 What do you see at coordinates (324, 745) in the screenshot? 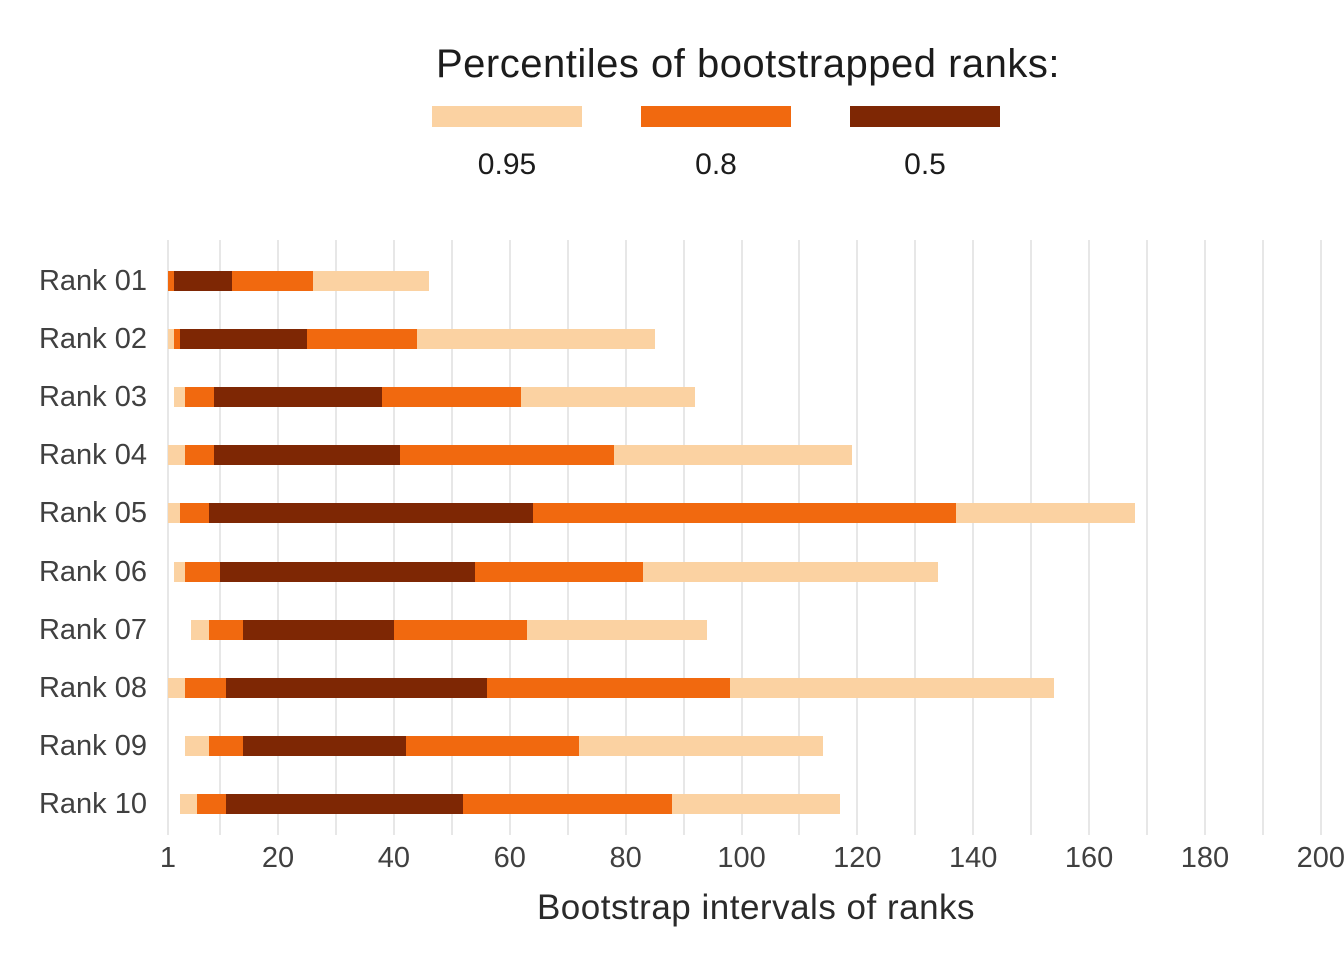
I see `bar-rank-09-p0.5` at bounding box center [324, 745].